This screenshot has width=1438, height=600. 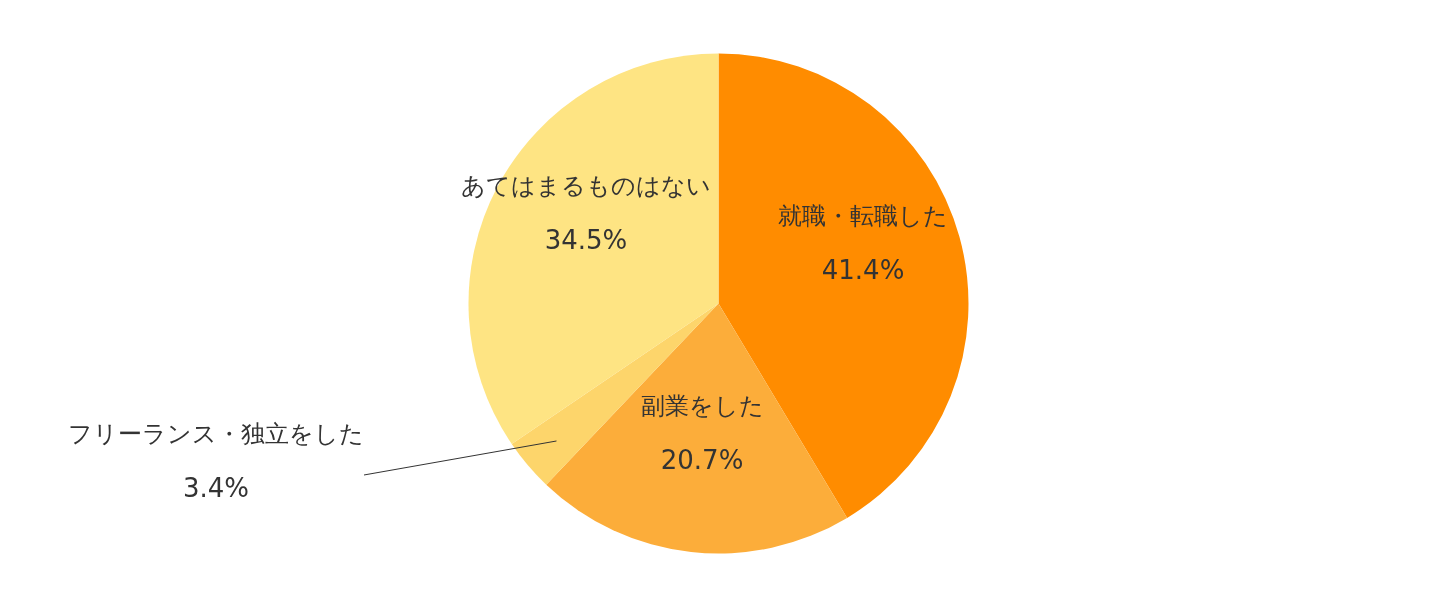 I want to click on data-label: 41.4%, so click(x=863, y=270).